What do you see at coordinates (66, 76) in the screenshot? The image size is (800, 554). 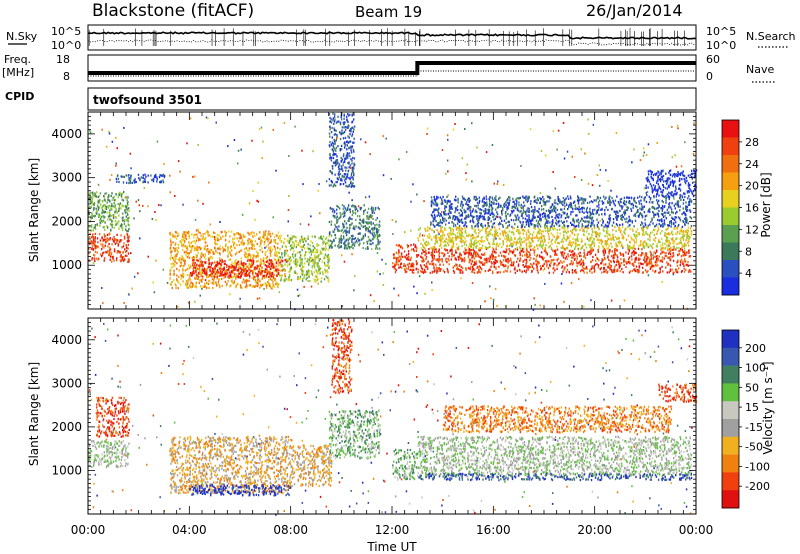 I see `freq-tick-bottom: 8` at bounding box center [66, 76].